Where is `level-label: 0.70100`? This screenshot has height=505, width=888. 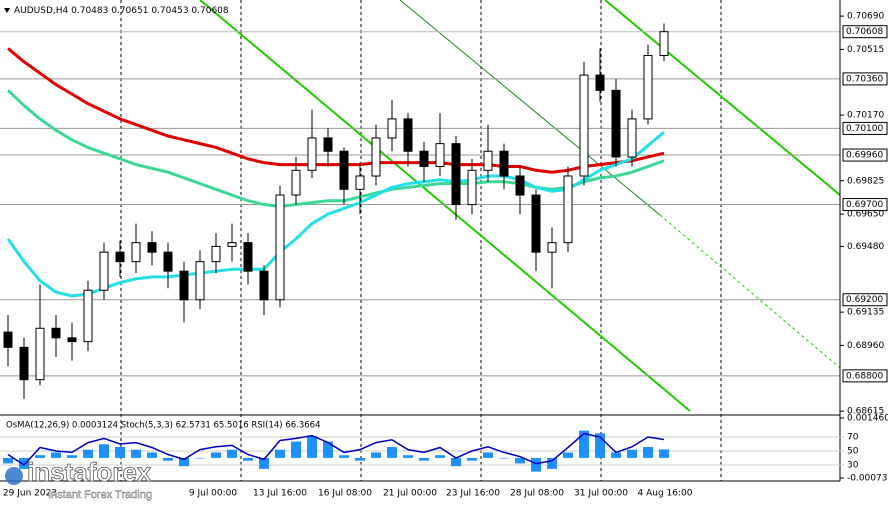 level-label: 0.70100 is located at coordinates (864, 129).